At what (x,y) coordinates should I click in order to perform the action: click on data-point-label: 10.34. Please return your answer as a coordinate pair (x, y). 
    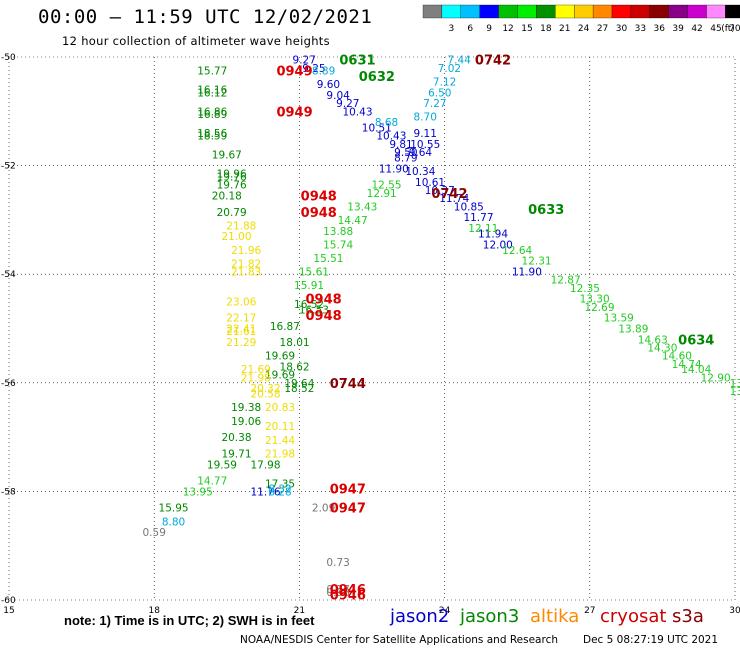
    Looking at the image, I should click on (420, 172).